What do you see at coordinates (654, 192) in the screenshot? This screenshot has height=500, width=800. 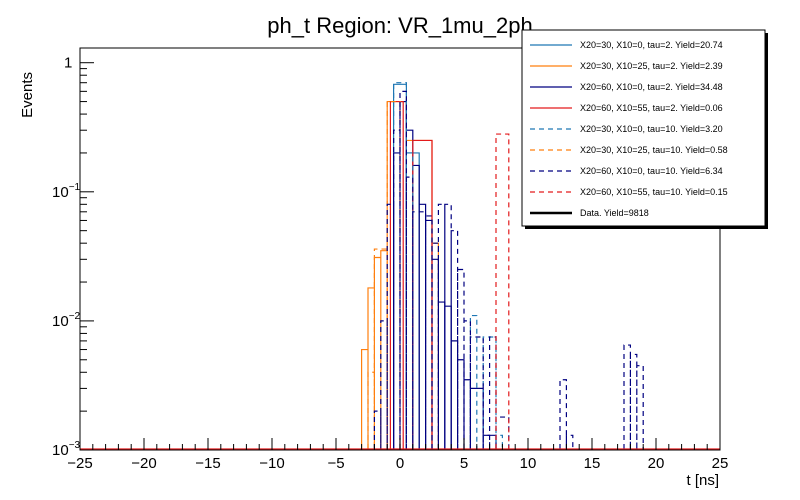 I see `legend-label: X20=60, X10=55, tau=10. Yield=0.15` at bounding box center [654, 192].